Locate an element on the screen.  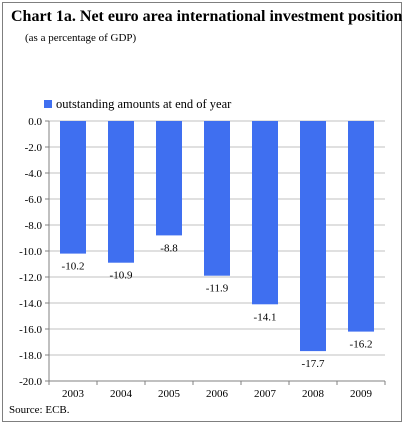
y-tick-label: -8.0 is located at coordinates (34, 226).